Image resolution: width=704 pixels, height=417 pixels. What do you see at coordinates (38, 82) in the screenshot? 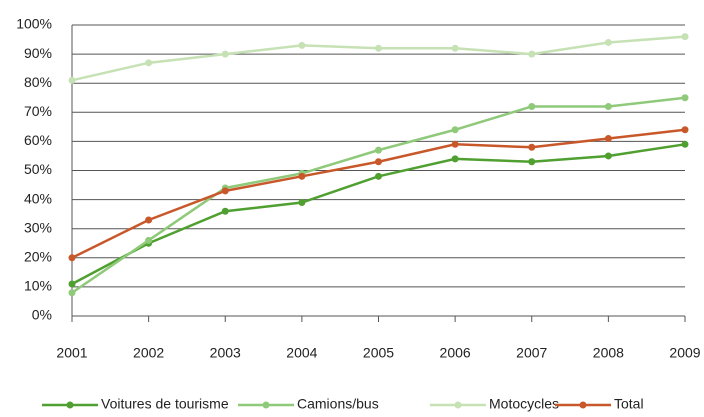
I see `y-tick-label: 80%` at bounding box center [38, 82].